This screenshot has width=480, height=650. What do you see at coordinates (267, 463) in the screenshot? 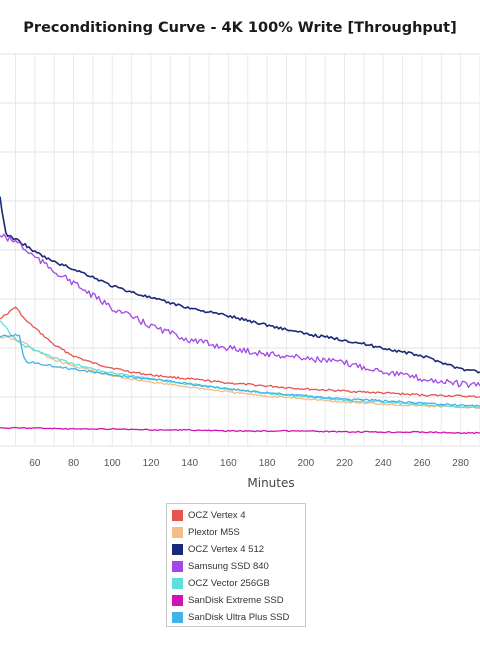
I see `x-tick-label: 180` at bounding box center [267, 463].